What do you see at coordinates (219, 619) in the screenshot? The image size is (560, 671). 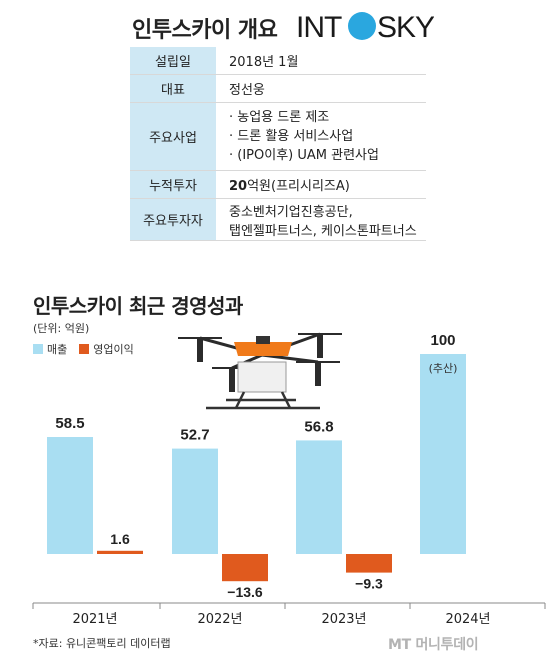 I see `x-tick-label: 2022년` at bounding box center [219, 619].